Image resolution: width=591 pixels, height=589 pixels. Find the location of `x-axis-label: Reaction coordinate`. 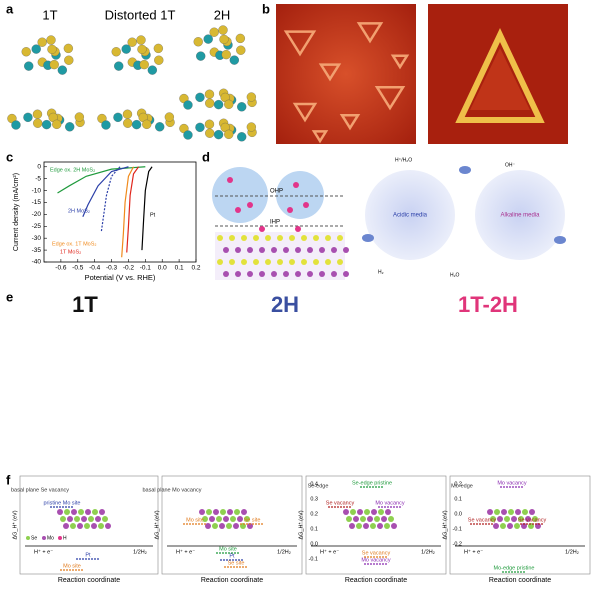

x-axis-label: Reaction coordinate is located at coordinates (232, 580).